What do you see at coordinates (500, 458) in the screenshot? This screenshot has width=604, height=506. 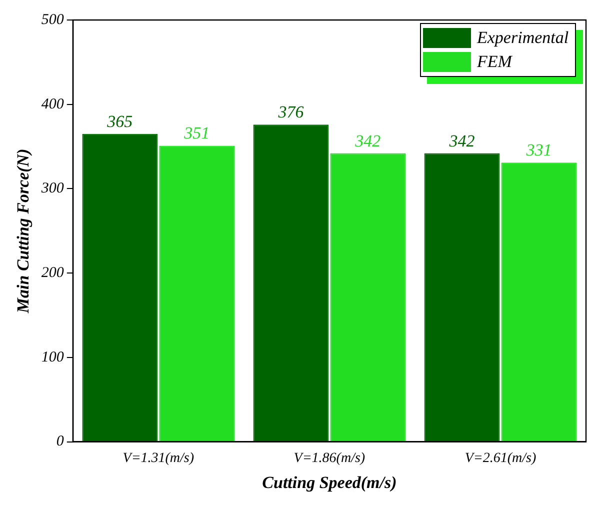 I see `x-tick-label: V=2.61(m/s)` at bounding box center [500, 458].